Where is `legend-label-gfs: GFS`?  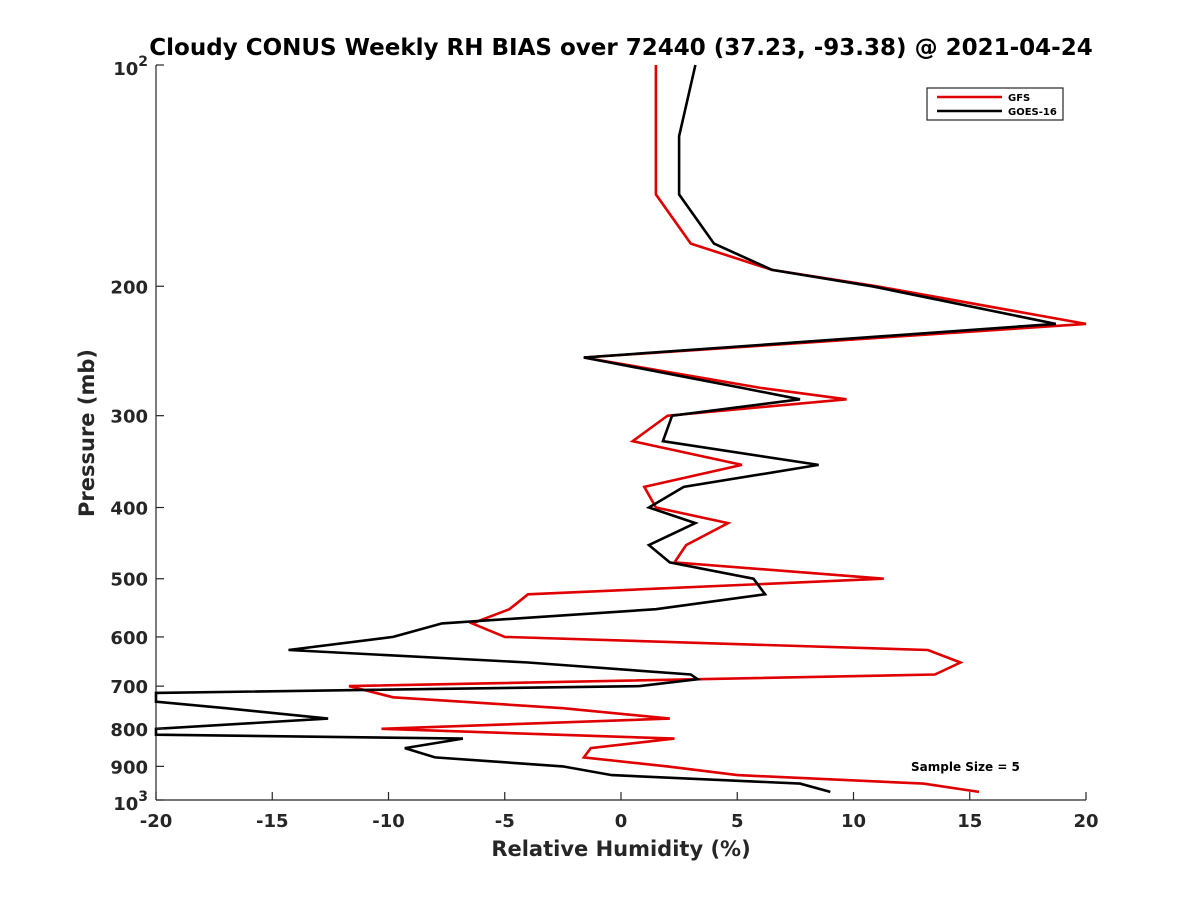 legend-label-gfs: GFS is located at coordinates (1019, 98).